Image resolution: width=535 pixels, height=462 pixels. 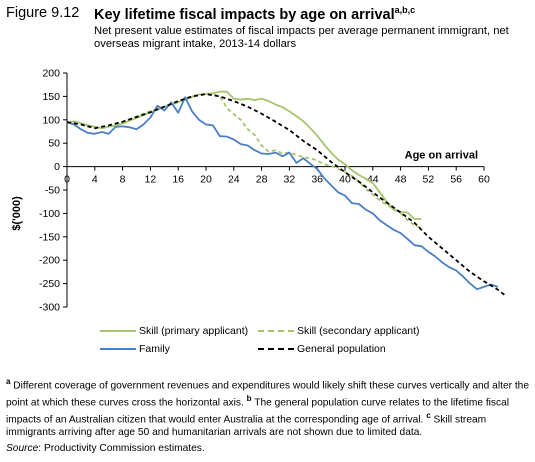 What do you see at coordinates (49, 237) in the screenshot?
I see `y-tick-label: -150` at bounding box center [49, 237].